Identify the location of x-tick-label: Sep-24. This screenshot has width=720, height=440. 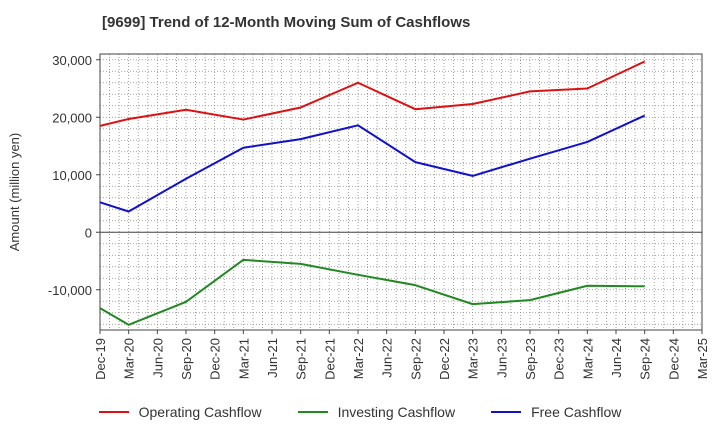
(645, 359).